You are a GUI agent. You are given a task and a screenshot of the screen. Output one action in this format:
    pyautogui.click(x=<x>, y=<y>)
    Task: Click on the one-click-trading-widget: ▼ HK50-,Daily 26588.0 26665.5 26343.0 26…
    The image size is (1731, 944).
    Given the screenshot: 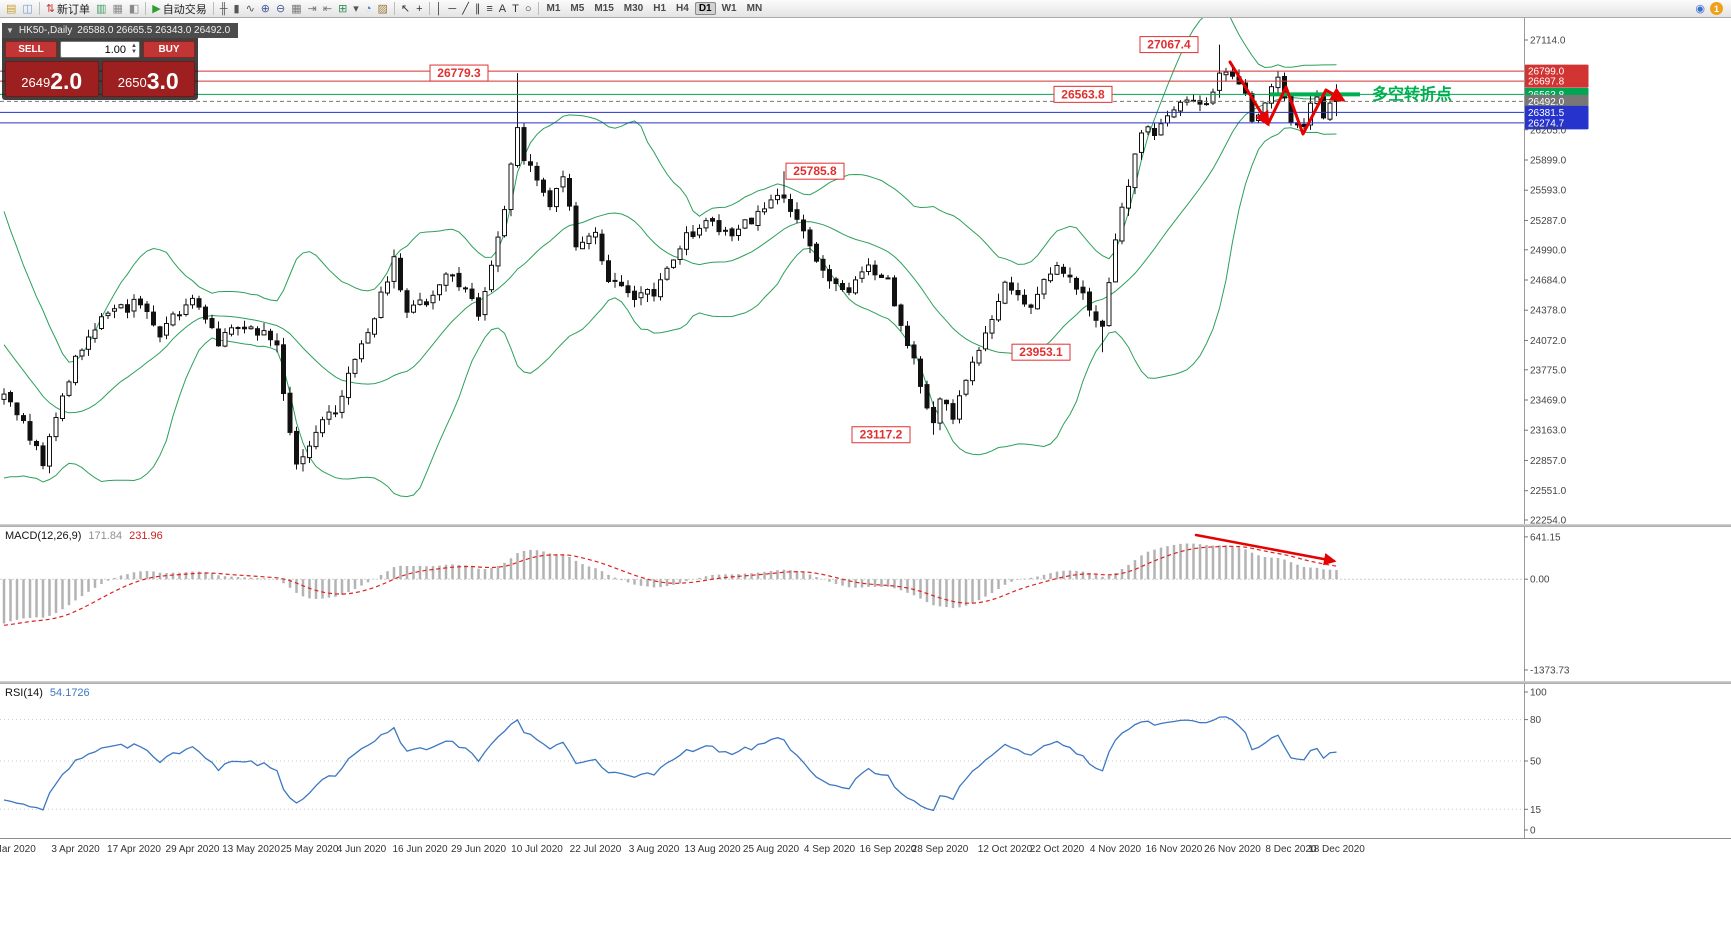 What is the action you would take?
    pyautogui.click(x=120, y=60)
    